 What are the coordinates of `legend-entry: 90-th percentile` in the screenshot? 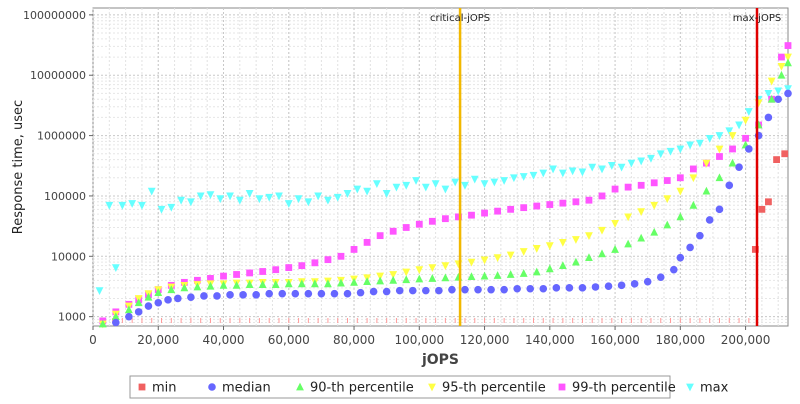 It's located at (355, 388).